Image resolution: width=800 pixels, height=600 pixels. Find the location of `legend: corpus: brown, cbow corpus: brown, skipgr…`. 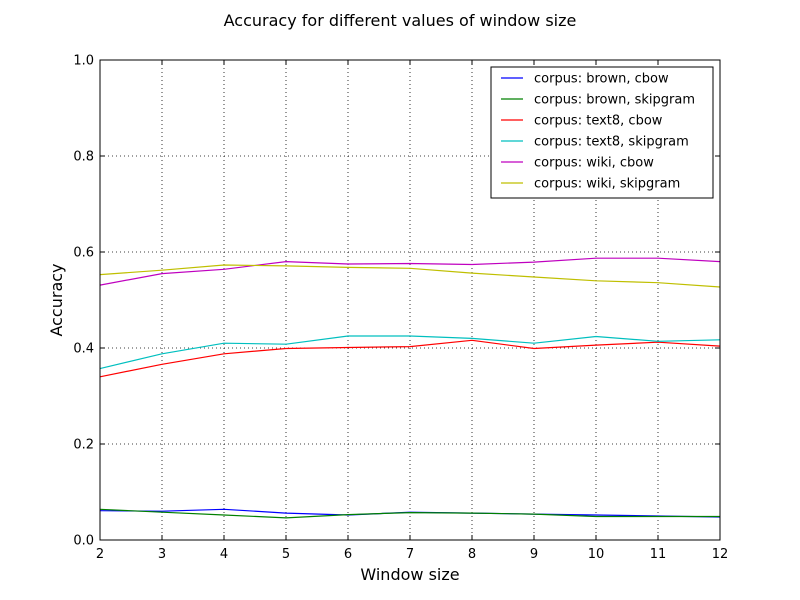

legend: corpus: brown, cbow corpus: brown, skipgr… is located at coordinates (602, 132).